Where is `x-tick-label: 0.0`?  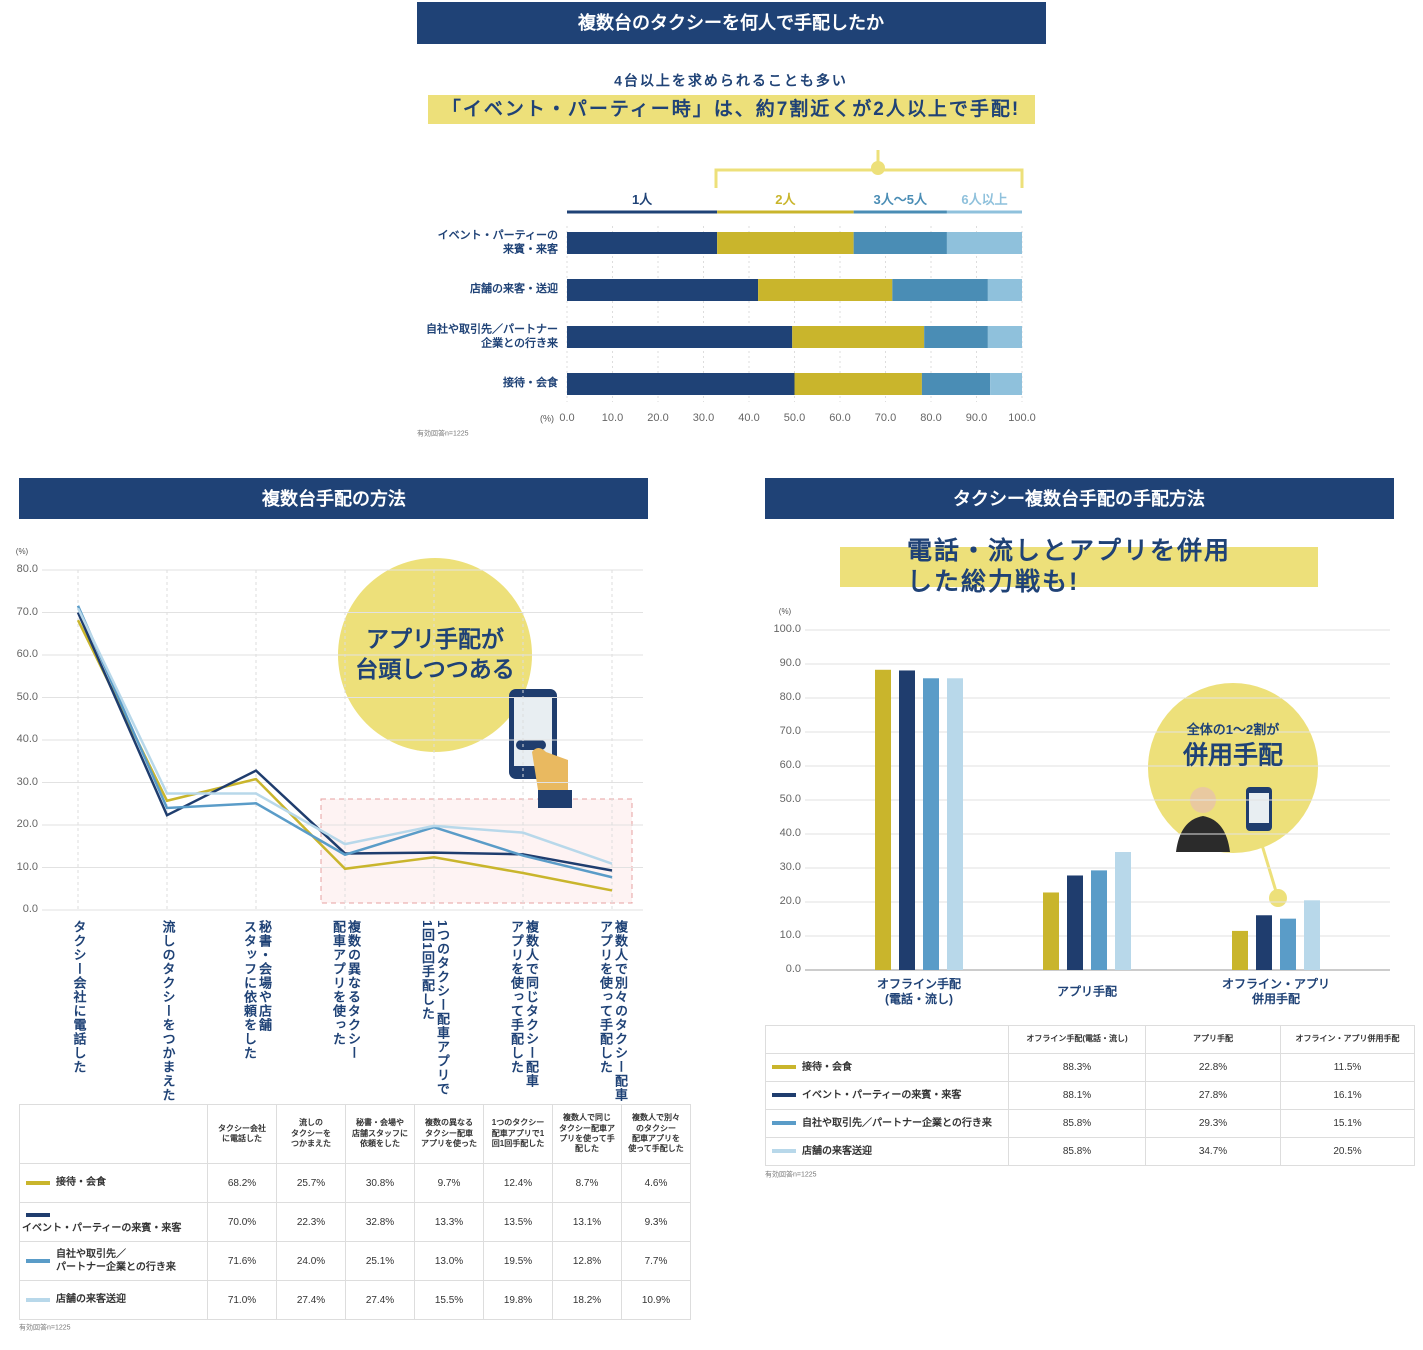
x-tick-label: 0.0 is located at coordinates (567, 418).